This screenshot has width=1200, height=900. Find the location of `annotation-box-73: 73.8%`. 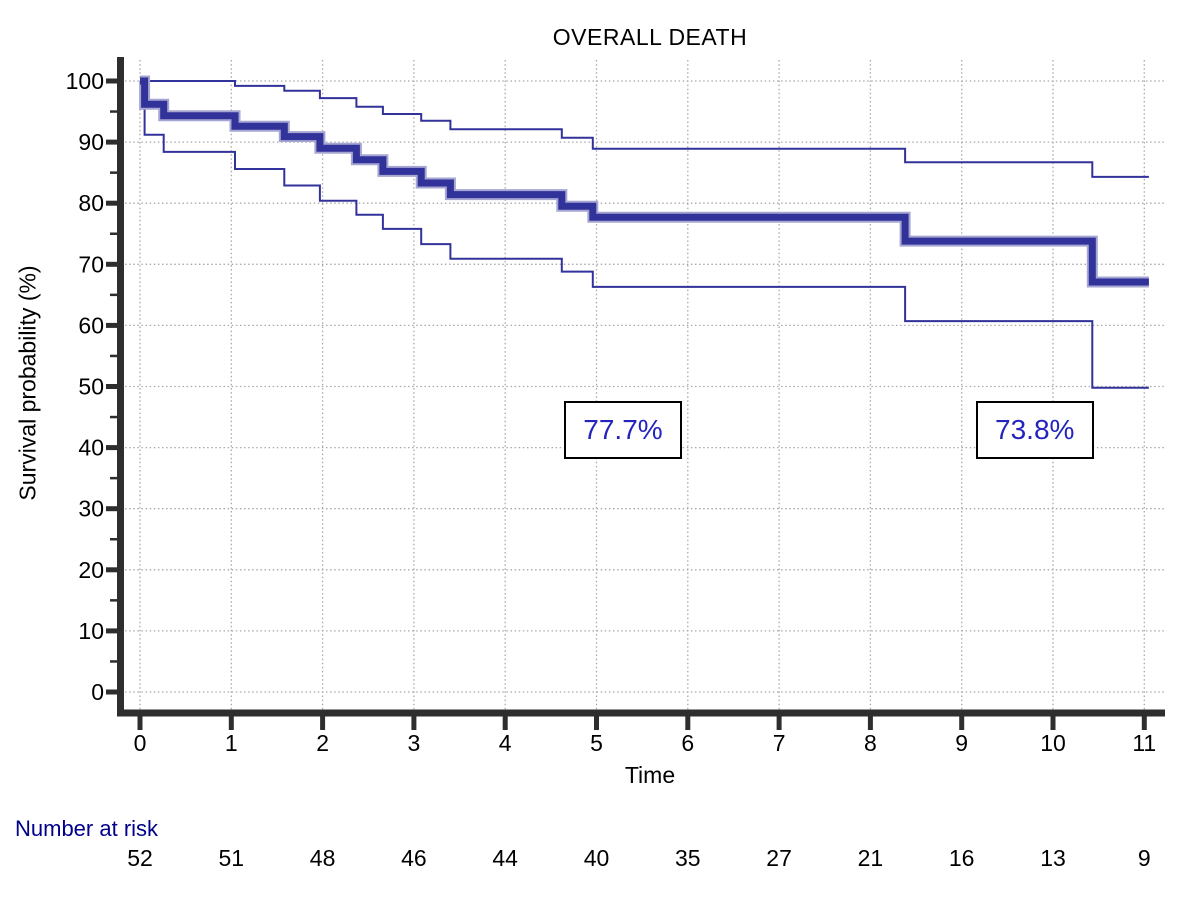

annotation-box-73: 73.8% is located at coordinates (1034, 430).